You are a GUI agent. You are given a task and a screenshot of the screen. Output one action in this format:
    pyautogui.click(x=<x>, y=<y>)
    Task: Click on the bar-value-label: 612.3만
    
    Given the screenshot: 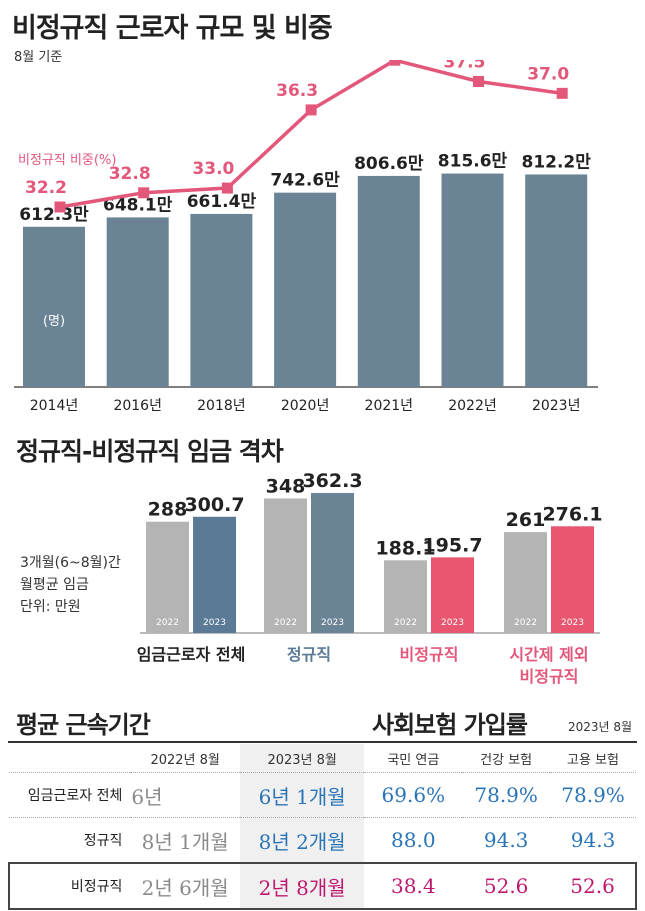 What is the action you would take?
    pyautogui.click(x=54, y=215)
    